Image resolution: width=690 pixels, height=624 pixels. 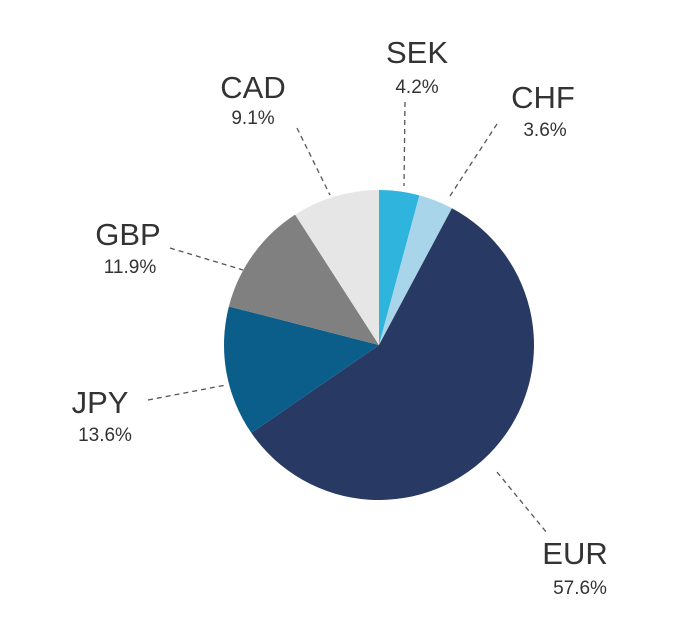 I want to click on slice-label: CAD, so click(x=252, y=87).